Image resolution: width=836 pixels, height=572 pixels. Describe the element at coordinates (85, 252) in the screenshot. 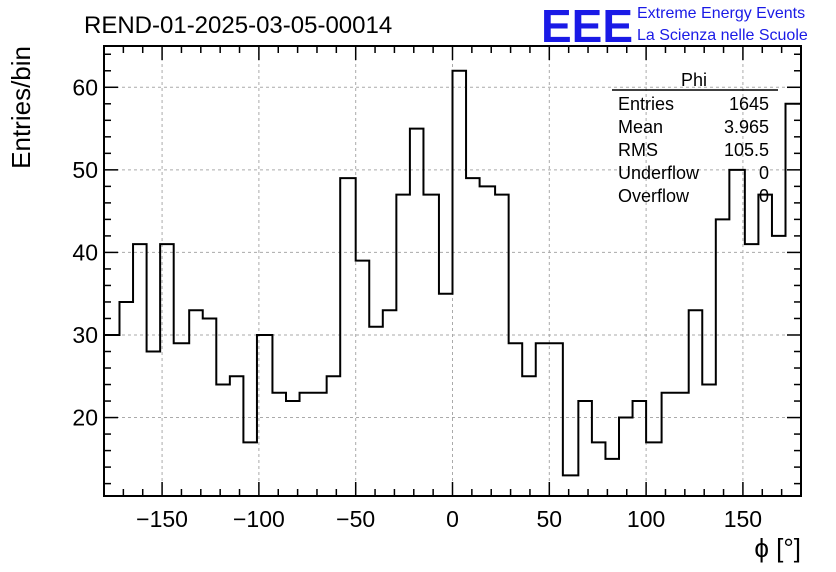

I see `y-tick-label: 40` at that location.